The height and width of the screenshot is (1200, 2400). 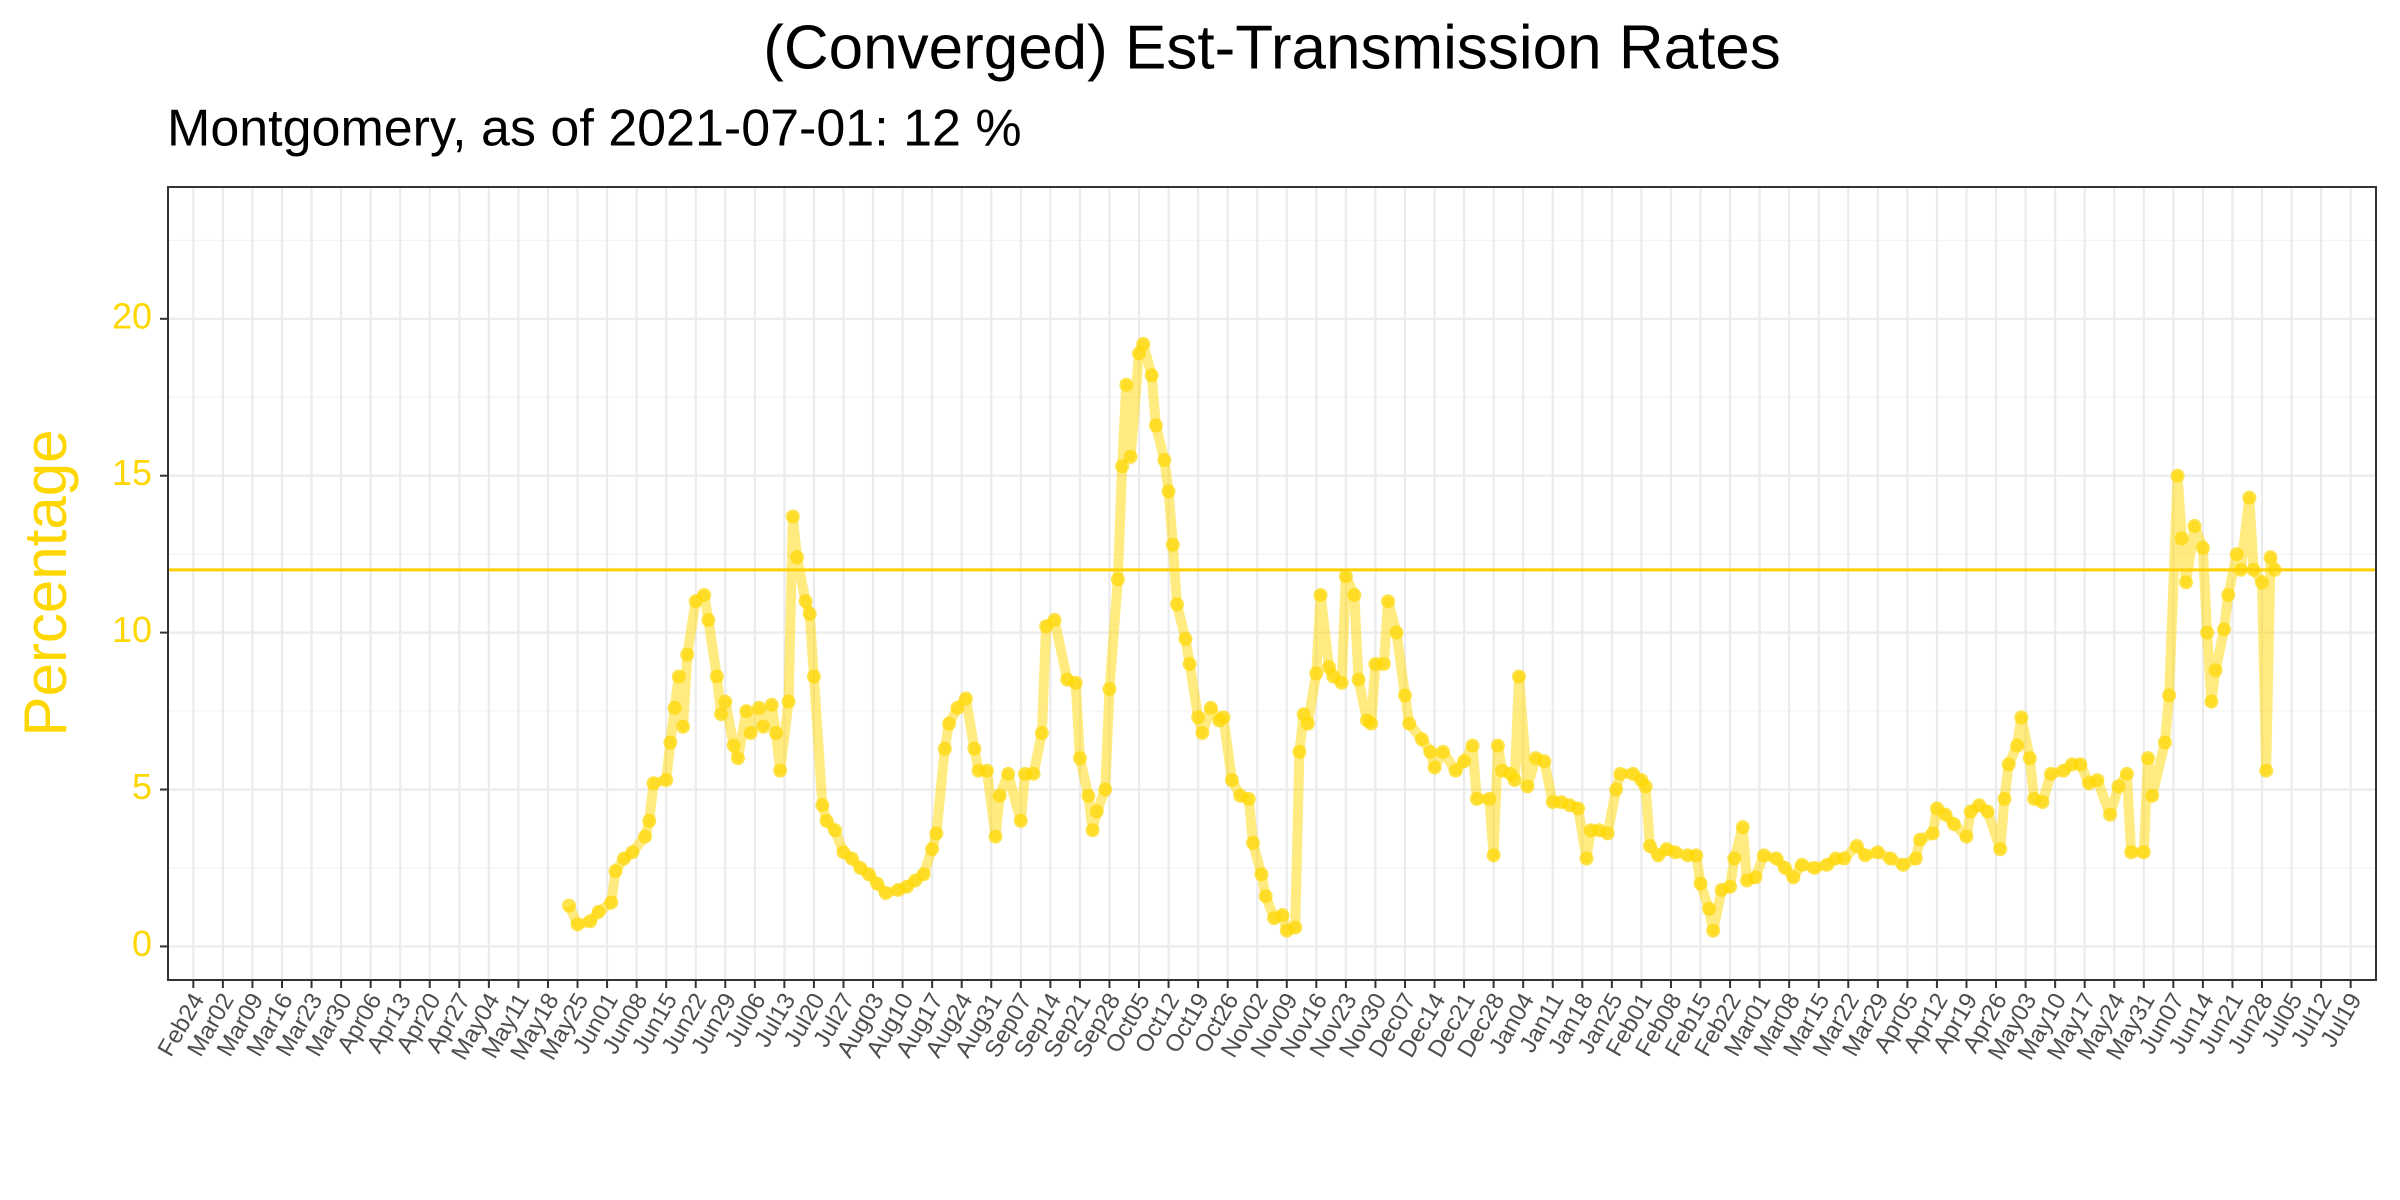 I want to click on chart-subtitle: Montgomery, as of 2021-07-01: 12 %, so click(x=594, y=129).